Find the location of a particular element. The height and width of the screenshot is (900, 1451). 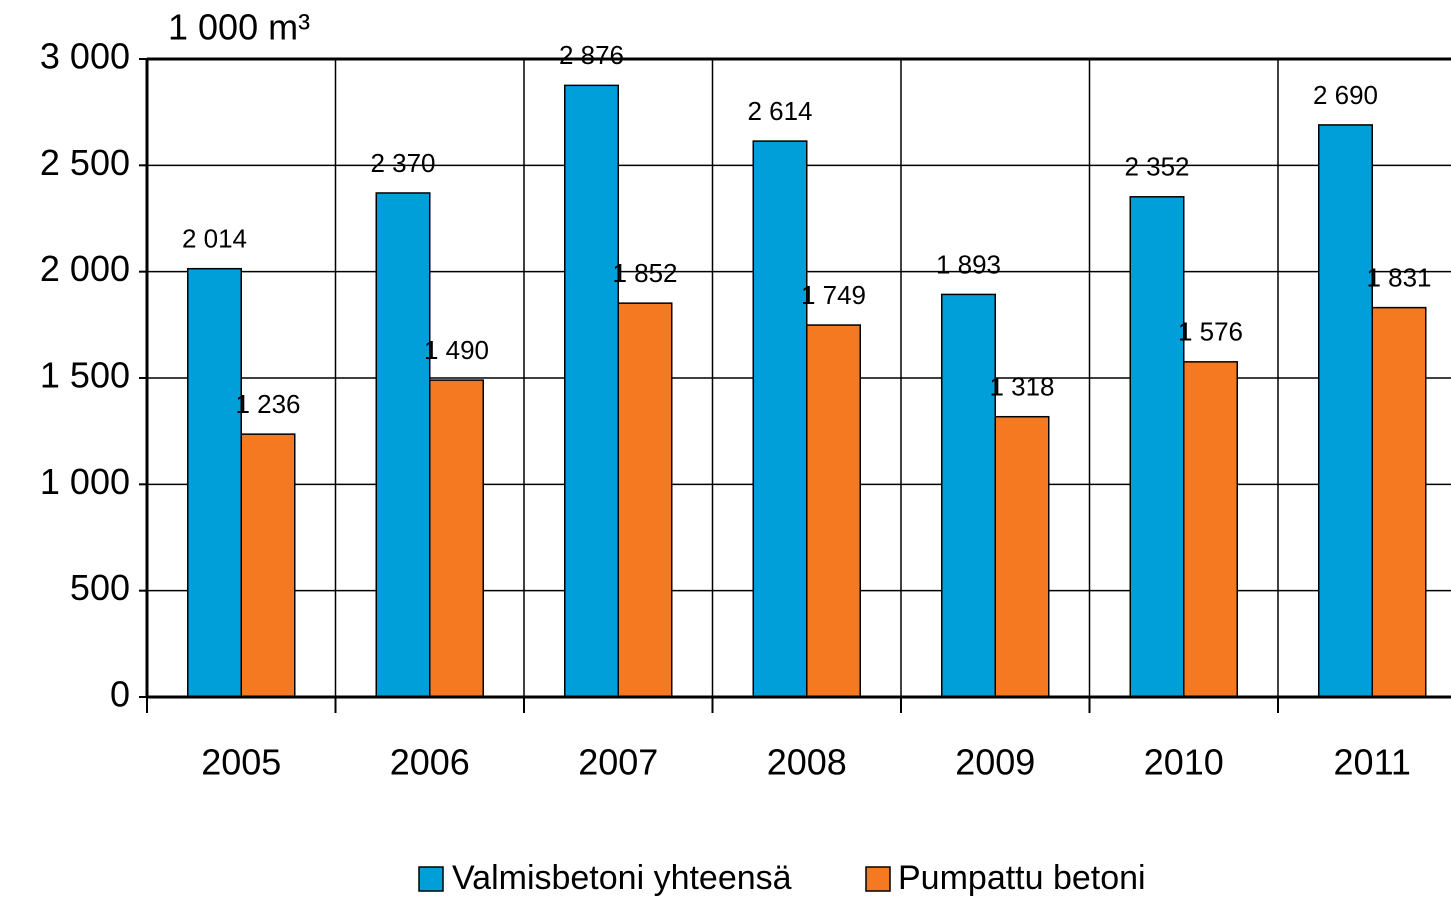

y-tick-label: 1 000 is located at coordinates (85, 481).